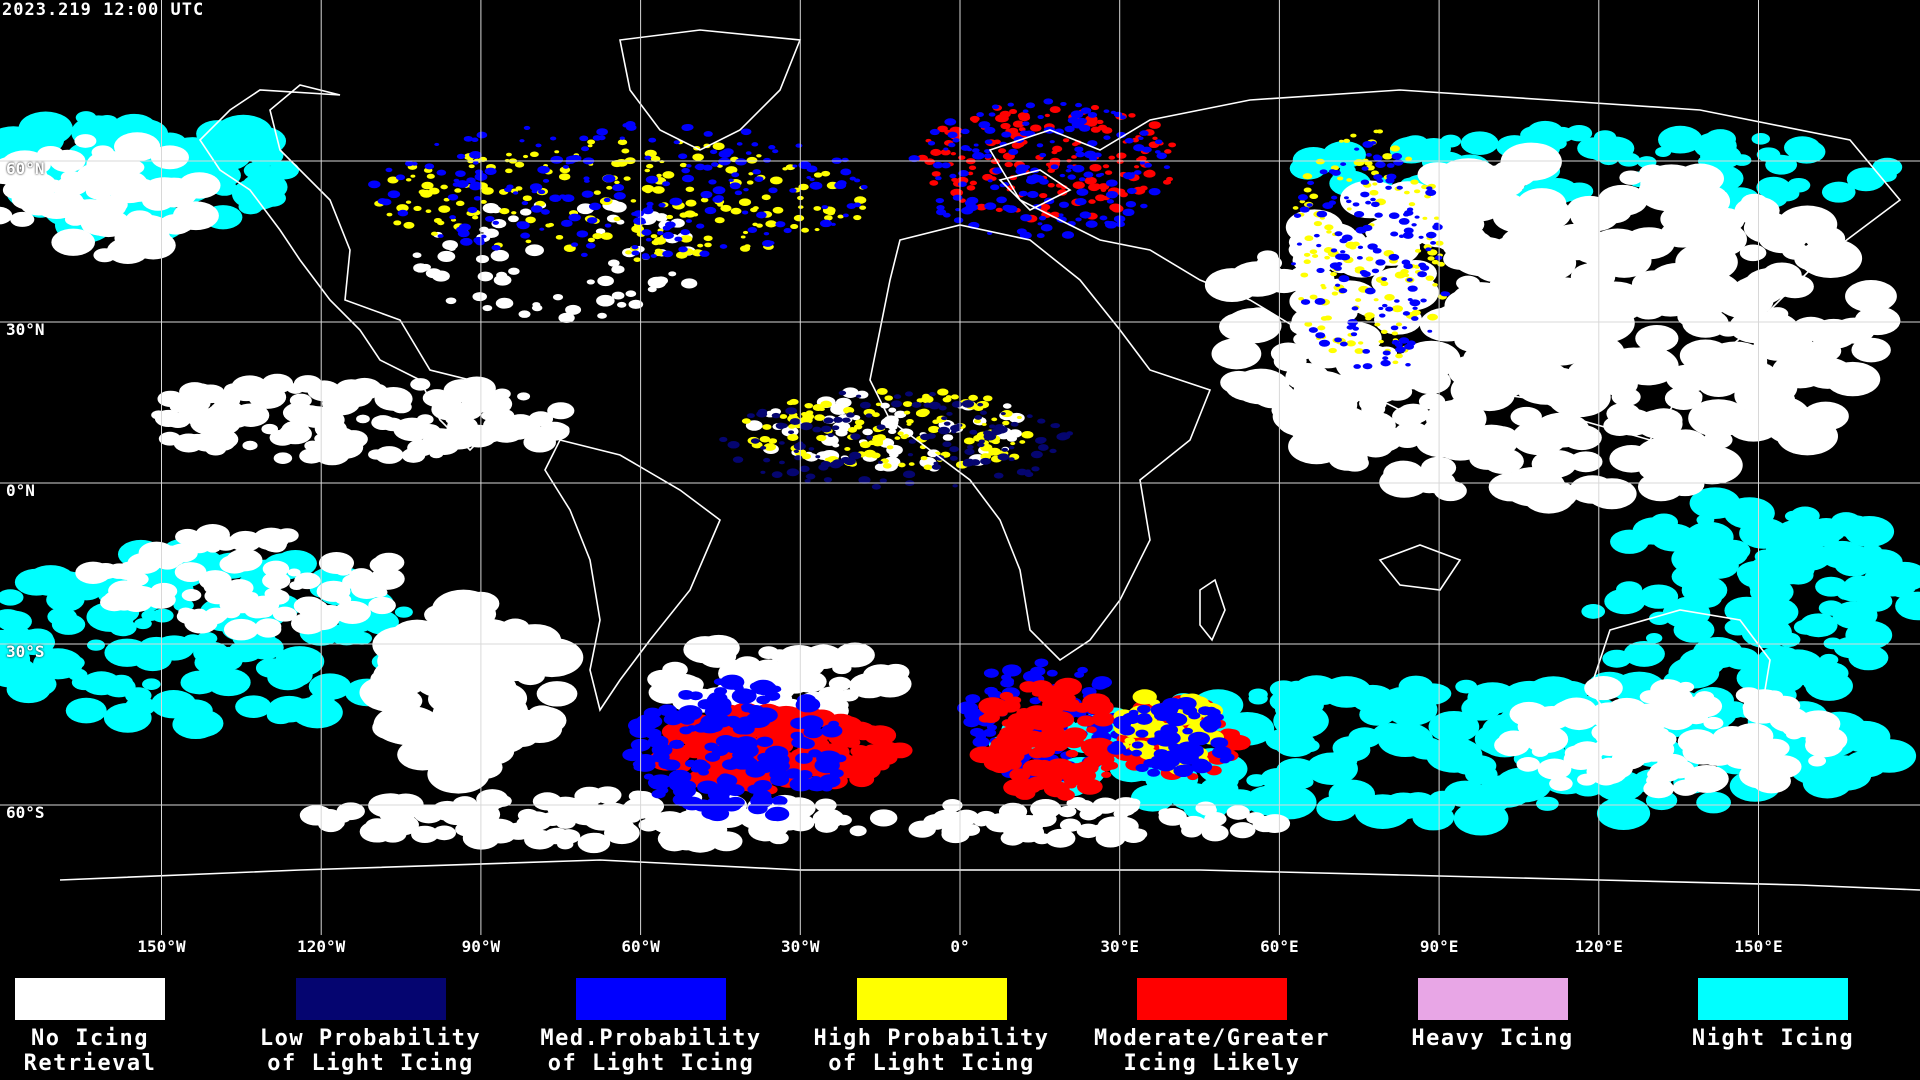 The width and height of the screenshot is (1920, 1080). Describe the element at coordinates (1773, 1038) in the screenshot. I see `legend-label: Night Icing` at that location.